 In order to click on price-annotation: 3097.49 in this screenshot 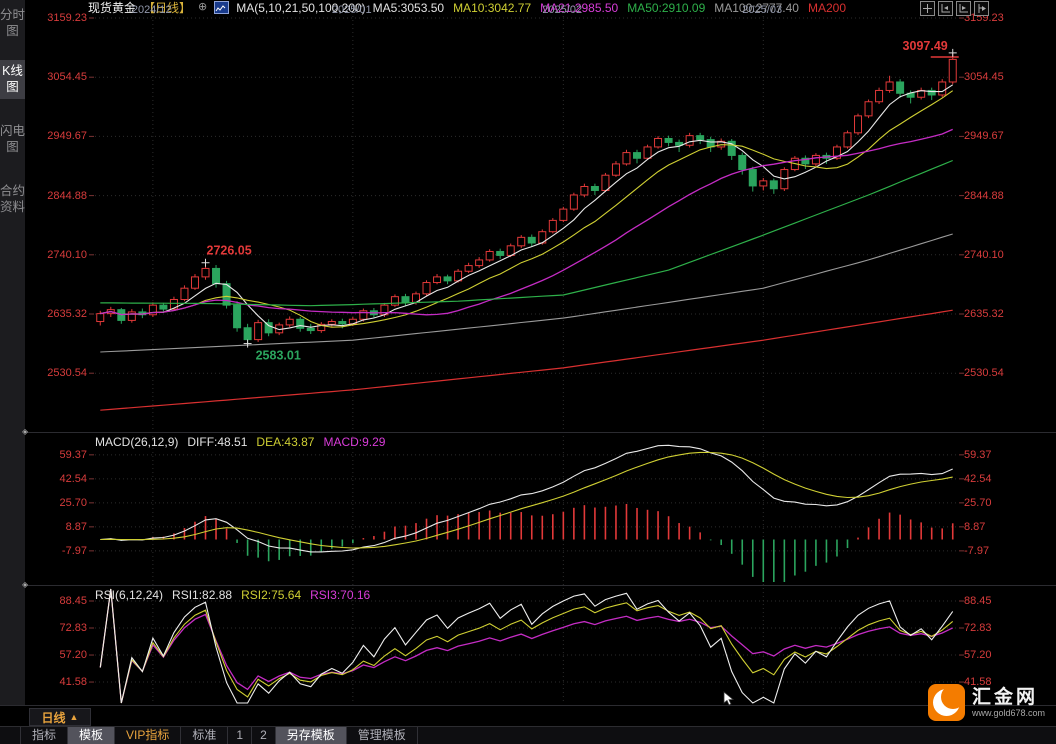, I will do `click(925, 46)`.